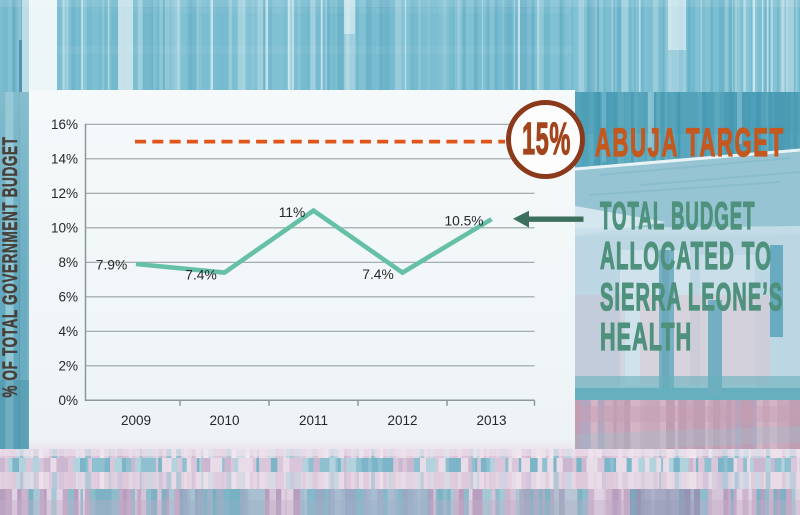 The image size is (800, 515). Describe the element at coordinates (111, 265) in the screenshot. I see `svg-text: 7.9%` at that location.